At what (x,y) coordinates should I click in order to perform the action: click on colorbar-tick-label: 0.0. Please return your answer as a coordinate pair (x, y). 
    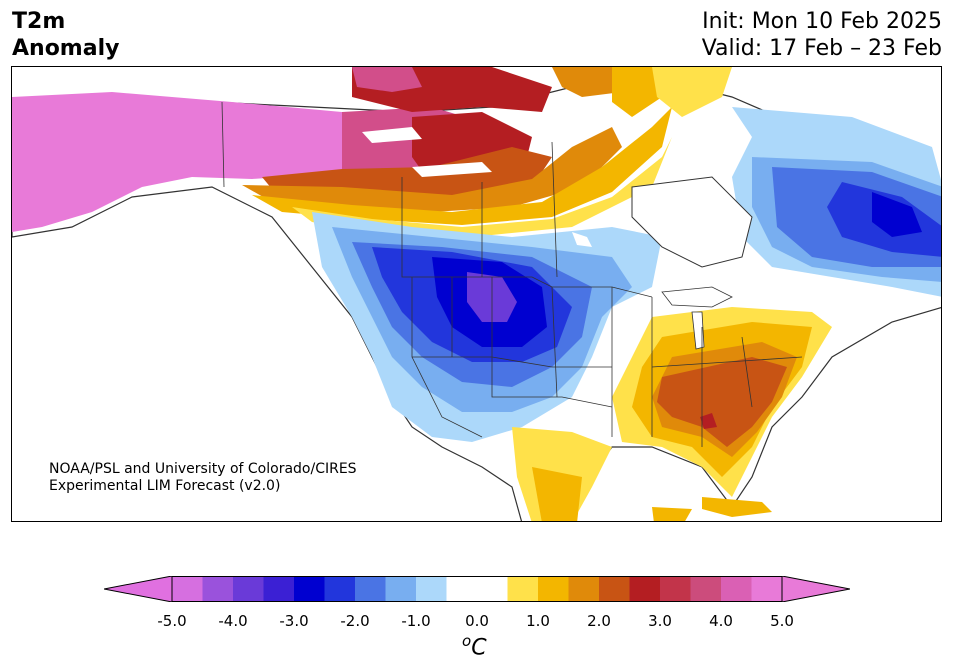
    Looking at the image, I should click on (477, 621).